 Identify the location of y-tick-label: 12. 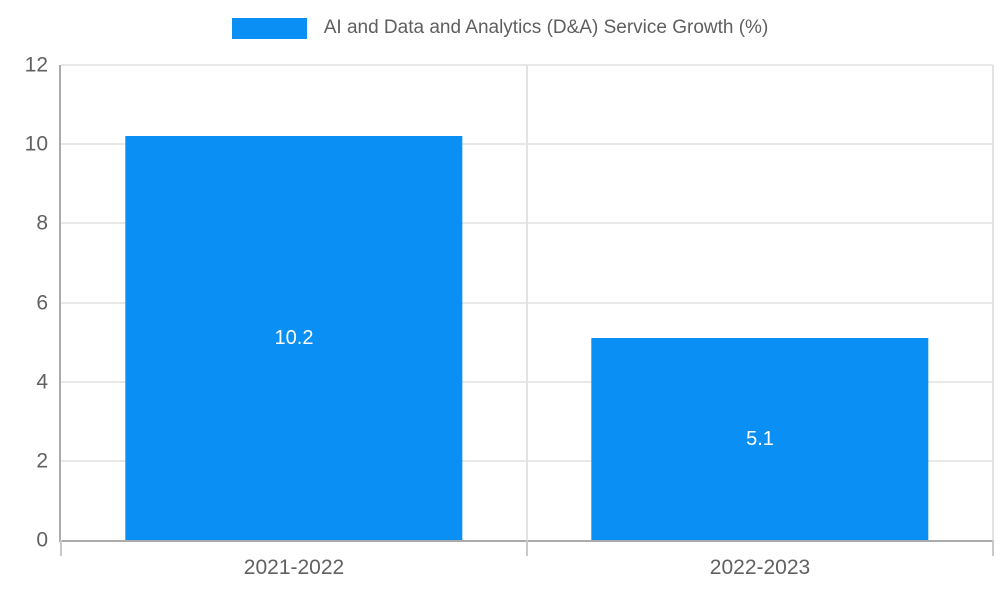
(36, 65).